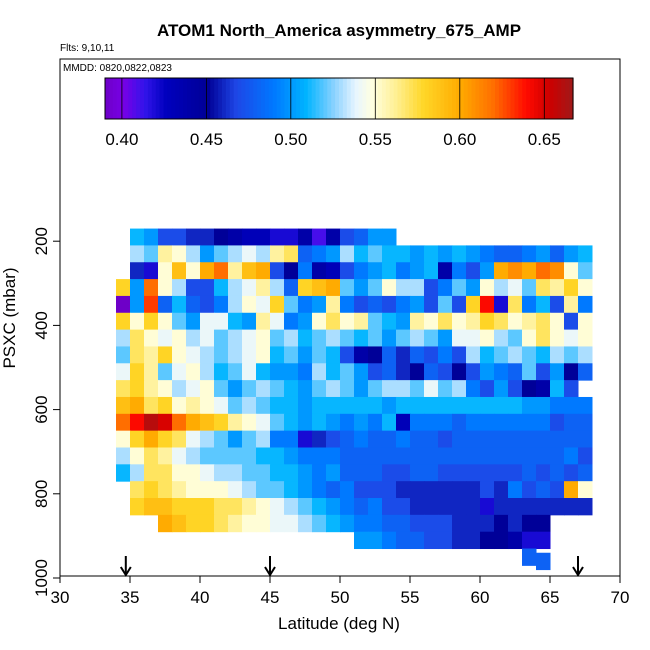 The image size is (650, 650). I want to click on colorbar-tick-label: 0.40, so click(121, 139).